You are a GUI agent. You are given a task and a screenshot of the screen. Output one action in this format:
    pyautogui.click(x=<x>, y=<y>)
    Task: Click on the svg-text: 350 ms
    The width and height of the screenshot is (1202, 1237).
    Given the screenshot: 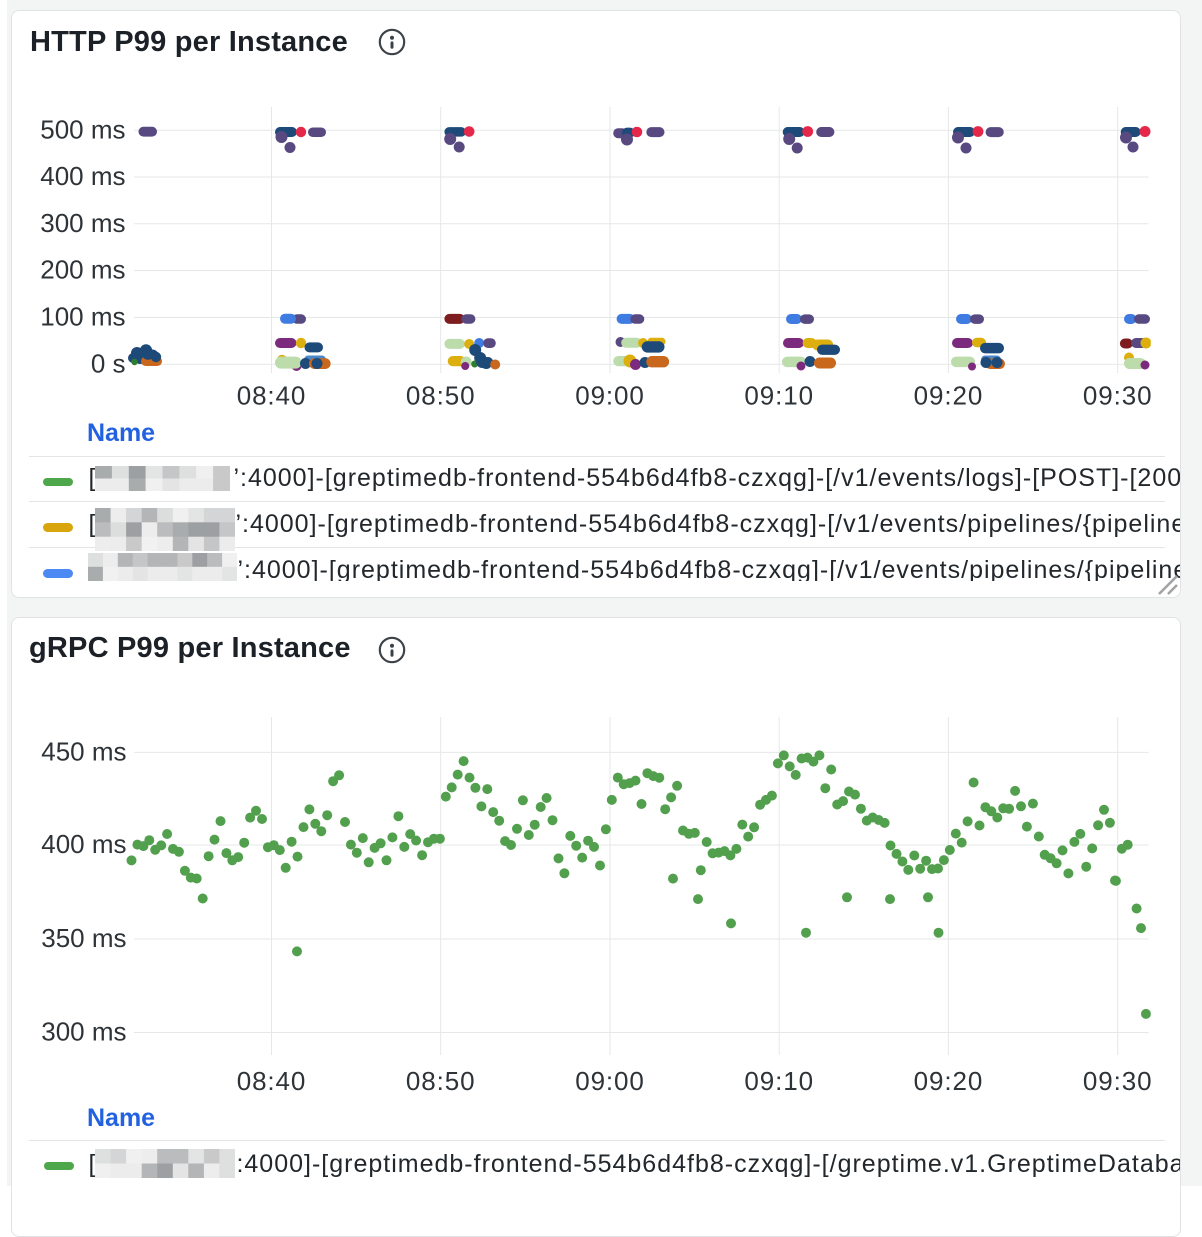 What is the action you would take?
    pyautogui.click(x=83, y=938)
    